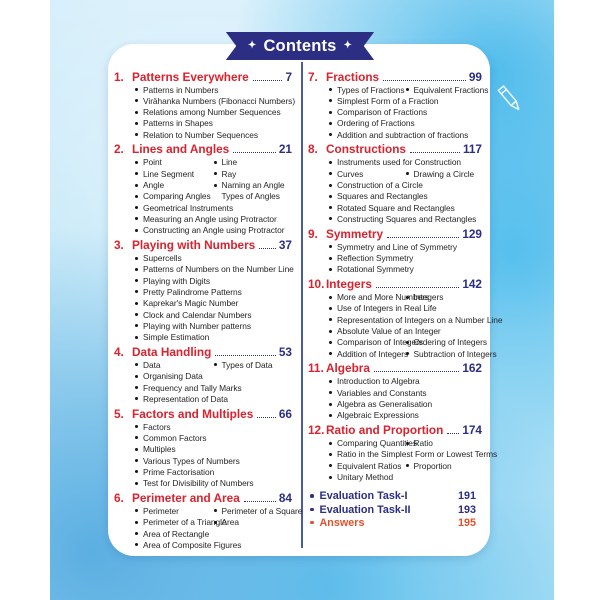 This screenshot has height=600, width=600. Describe the element at coordinates (395, 430) in the screenshot. I see `chapter-heading: 12. Ratio and Proportion 174` at that location.